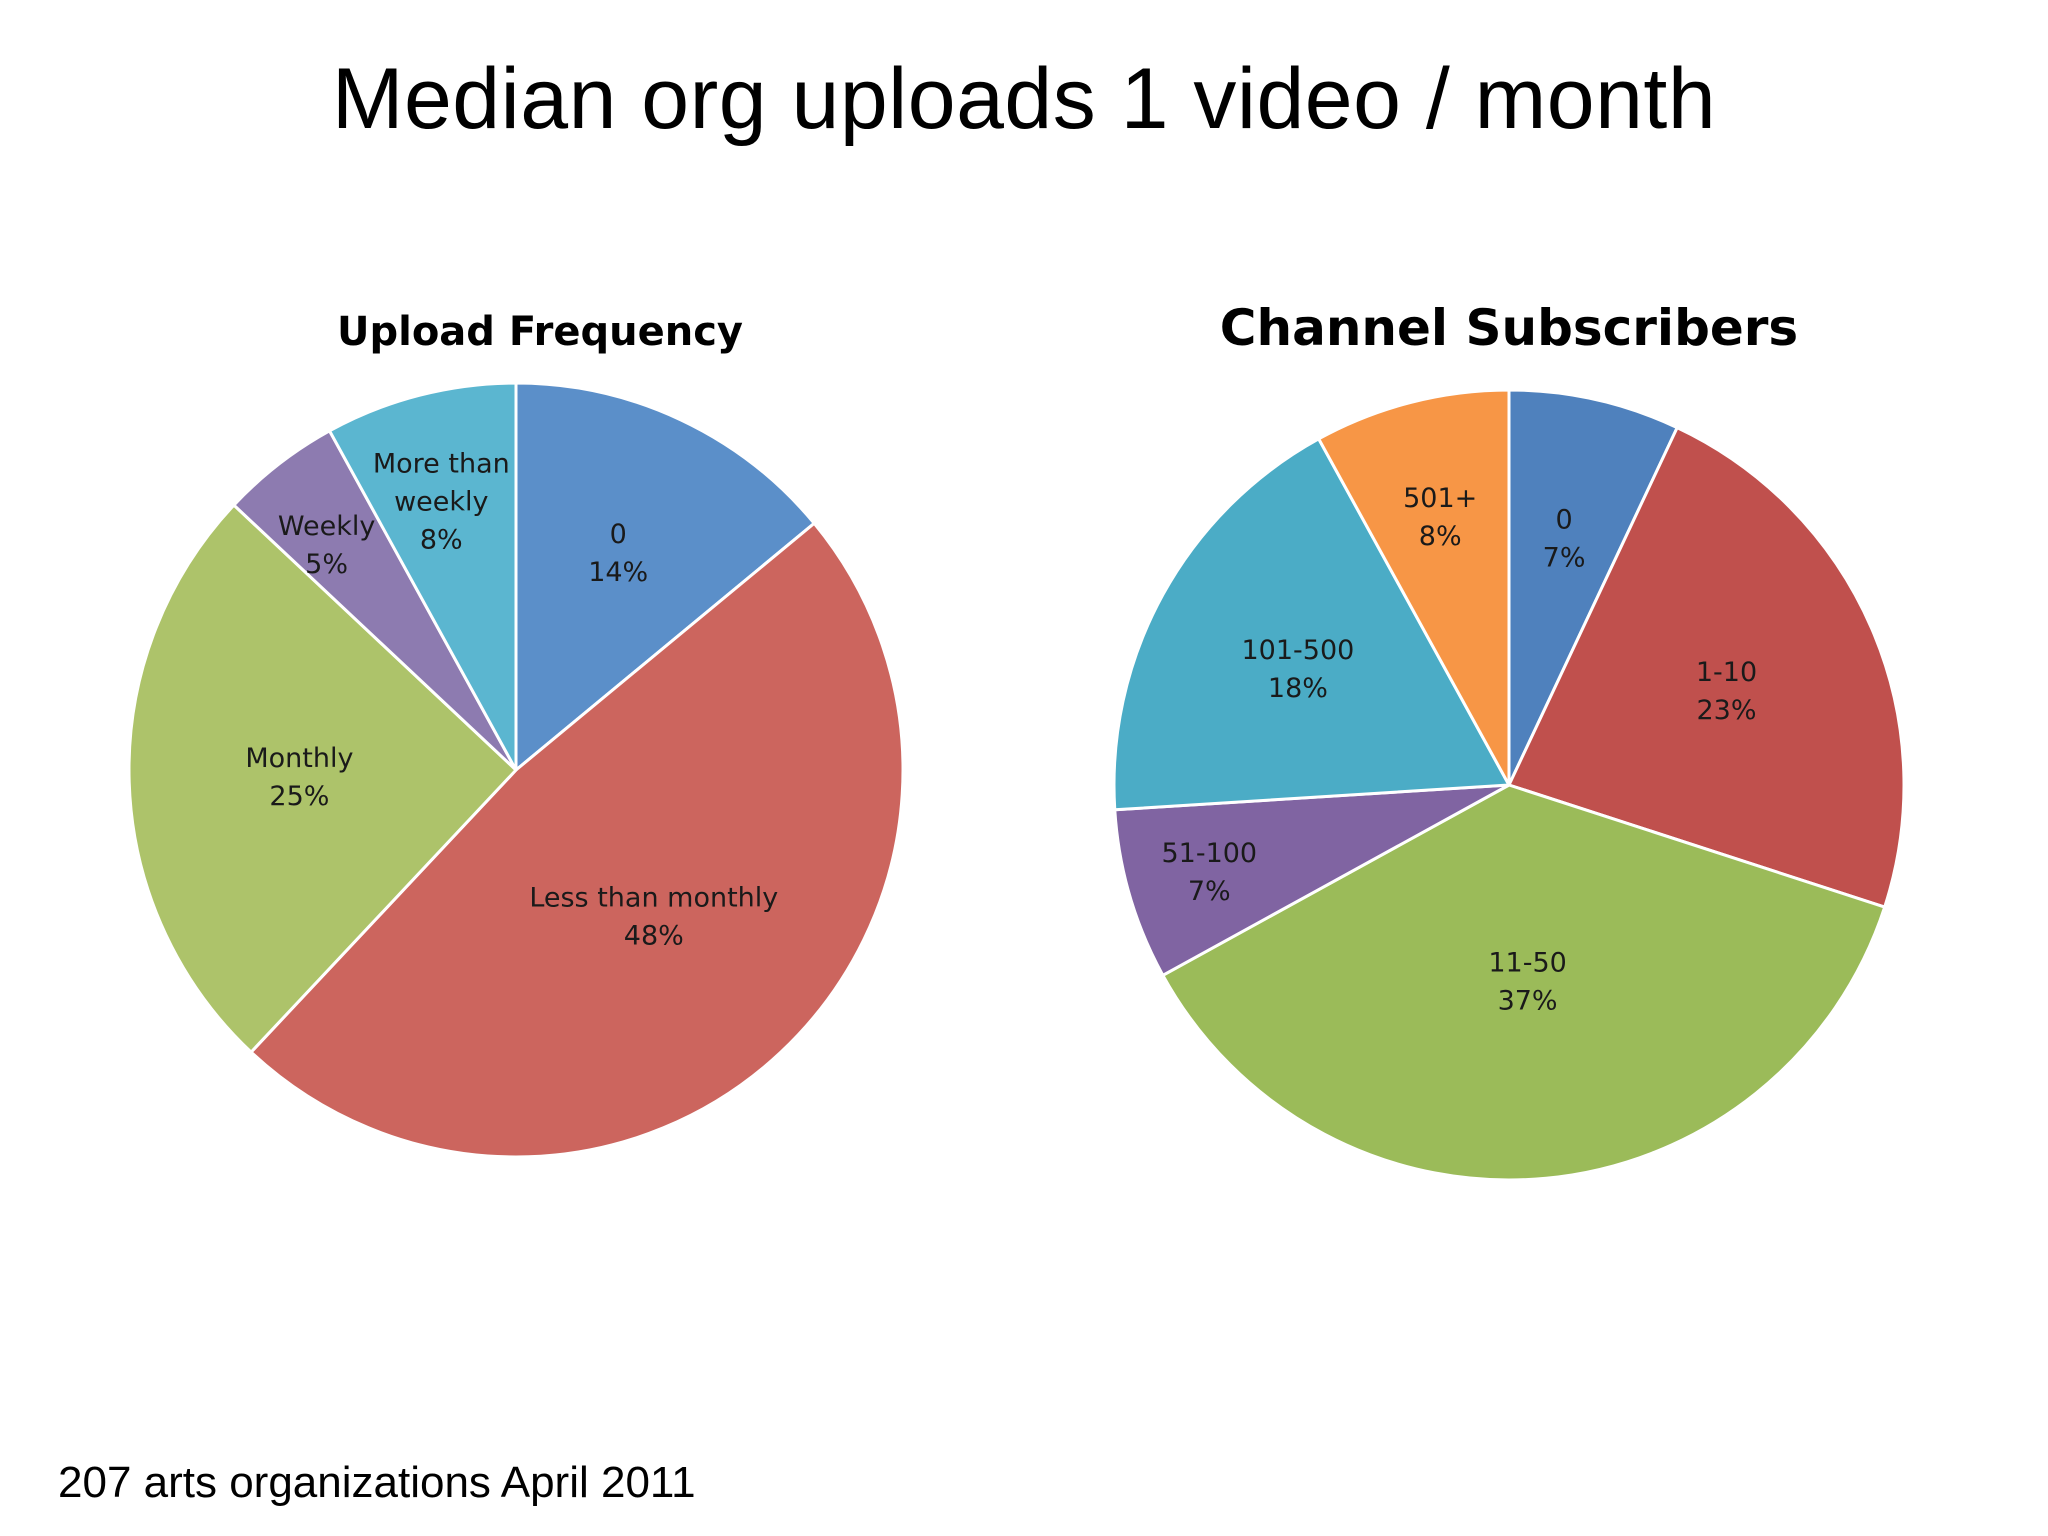  I want to click on chart-title-upload-frequency: Upload Frequency, so click(540, 332).